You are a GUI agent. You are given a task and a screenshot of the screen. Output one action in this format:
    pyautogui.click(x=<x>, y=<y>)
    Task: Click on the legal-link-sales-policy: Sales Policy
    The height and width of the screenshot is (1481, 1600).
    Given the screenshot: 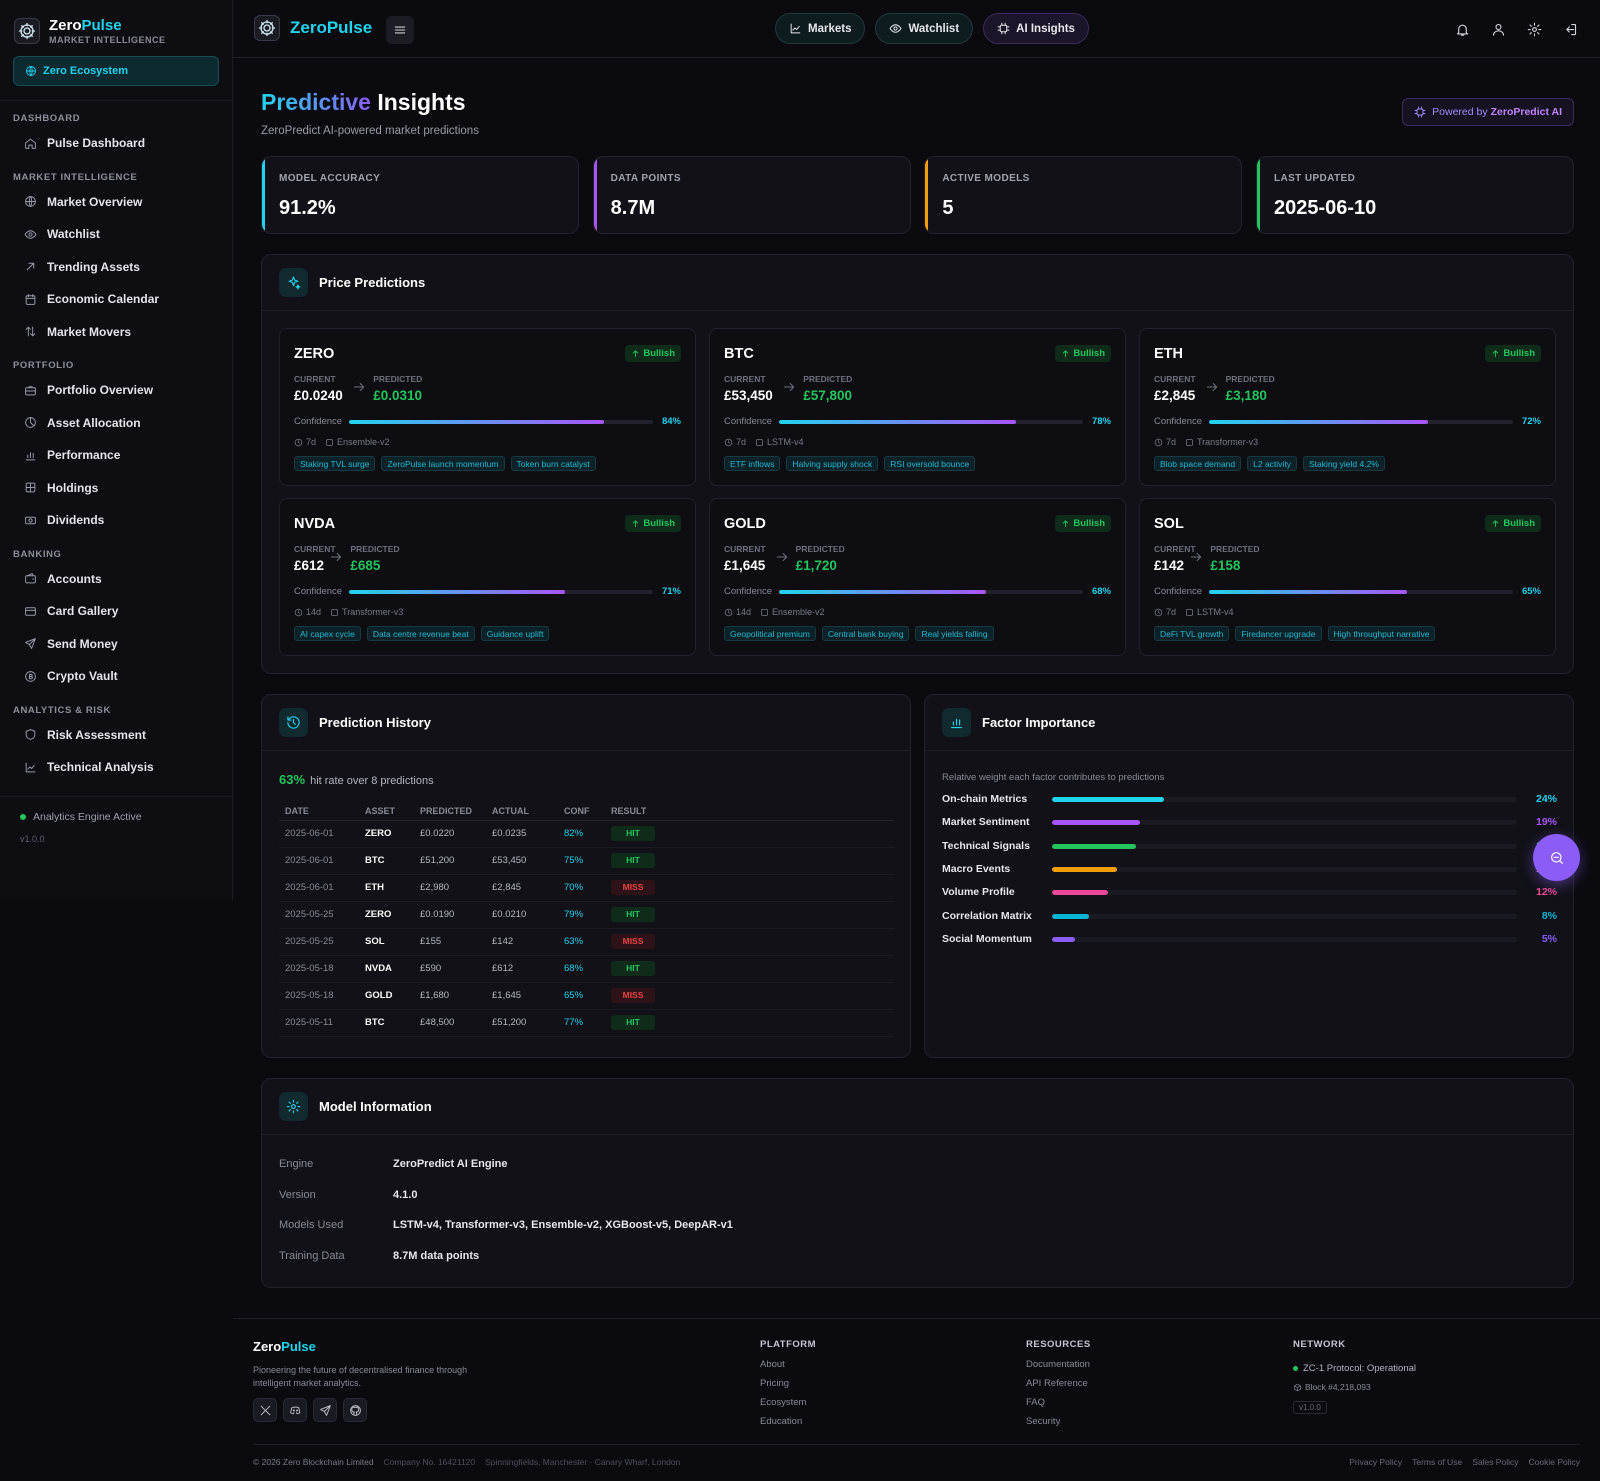 What is the action you would take?
    pyautogui.click(x=1495, y=1462)
    